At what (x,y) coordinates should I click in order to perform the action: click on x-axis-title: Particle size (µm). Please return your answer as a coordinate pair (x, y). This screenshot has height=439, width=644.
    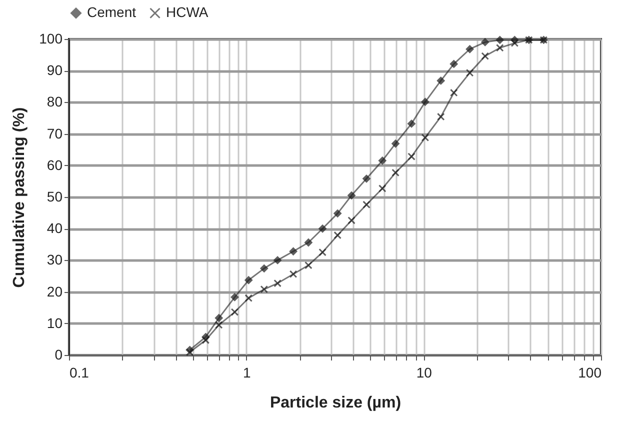
    Looking at the image, I should click on (336, 403).